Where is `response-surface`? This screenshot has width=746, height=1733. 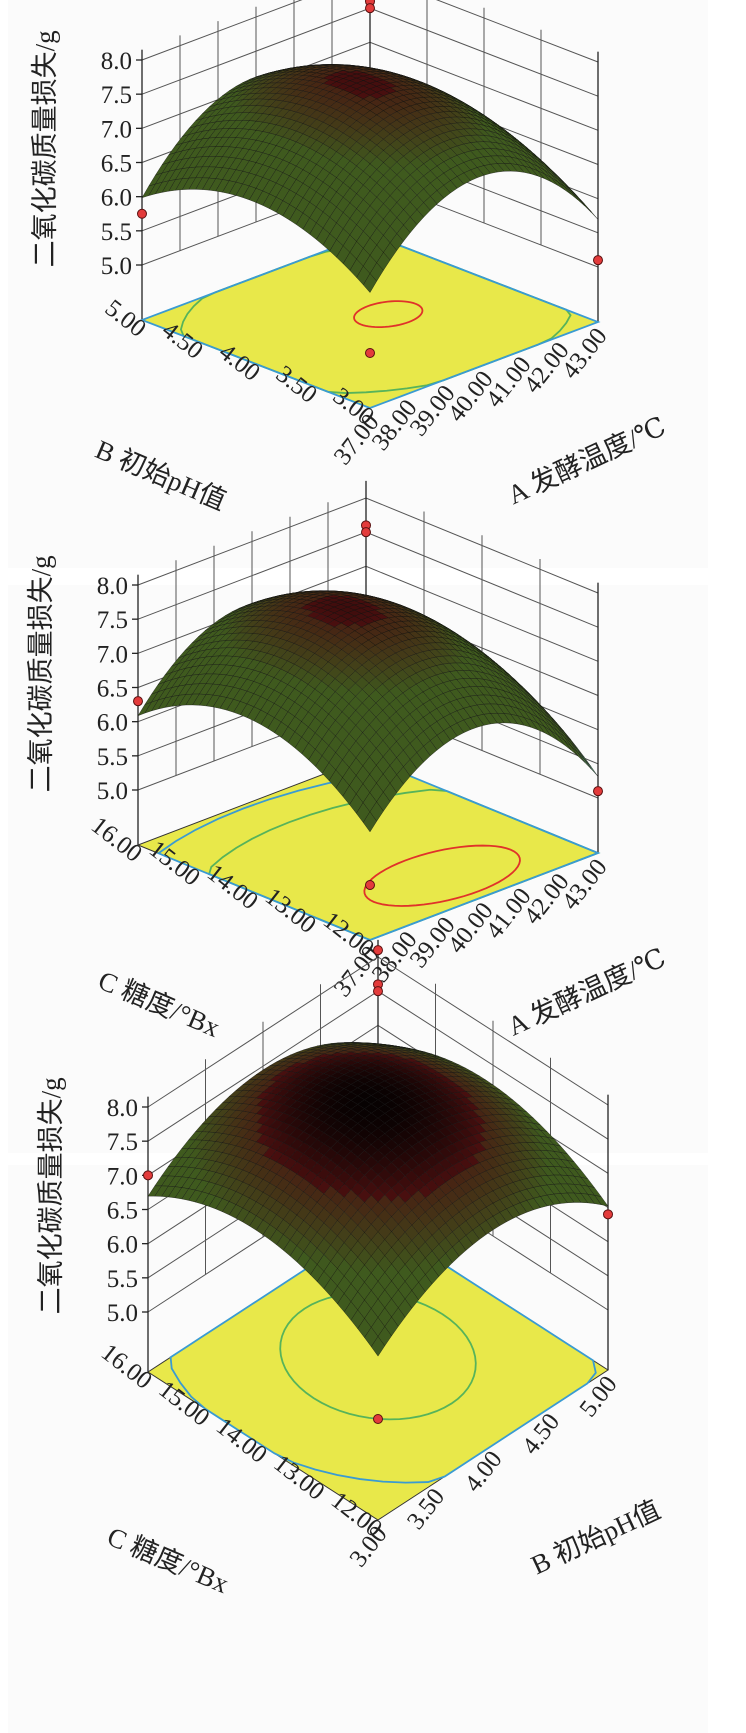
response-surface is located at coordinates (370, 178).